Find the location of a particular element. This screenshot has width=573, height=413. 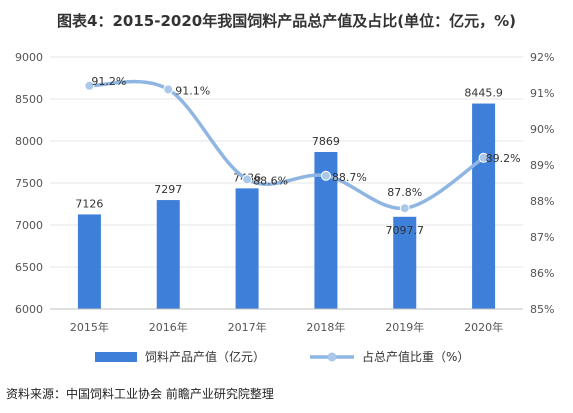

bar-data-label: 7126 is located at coordinates (89, 203).